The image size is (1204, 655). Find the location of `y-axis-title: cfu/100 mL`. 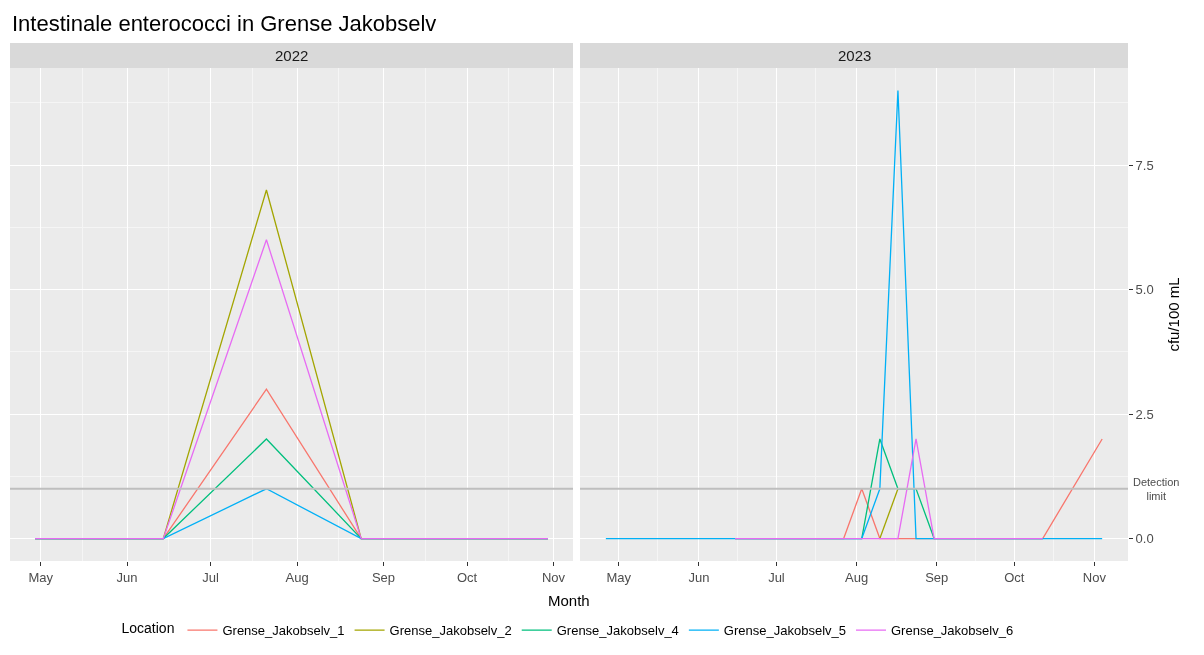

y-axis-title: cfu/100 mL is located at coordinates (1173, 314).